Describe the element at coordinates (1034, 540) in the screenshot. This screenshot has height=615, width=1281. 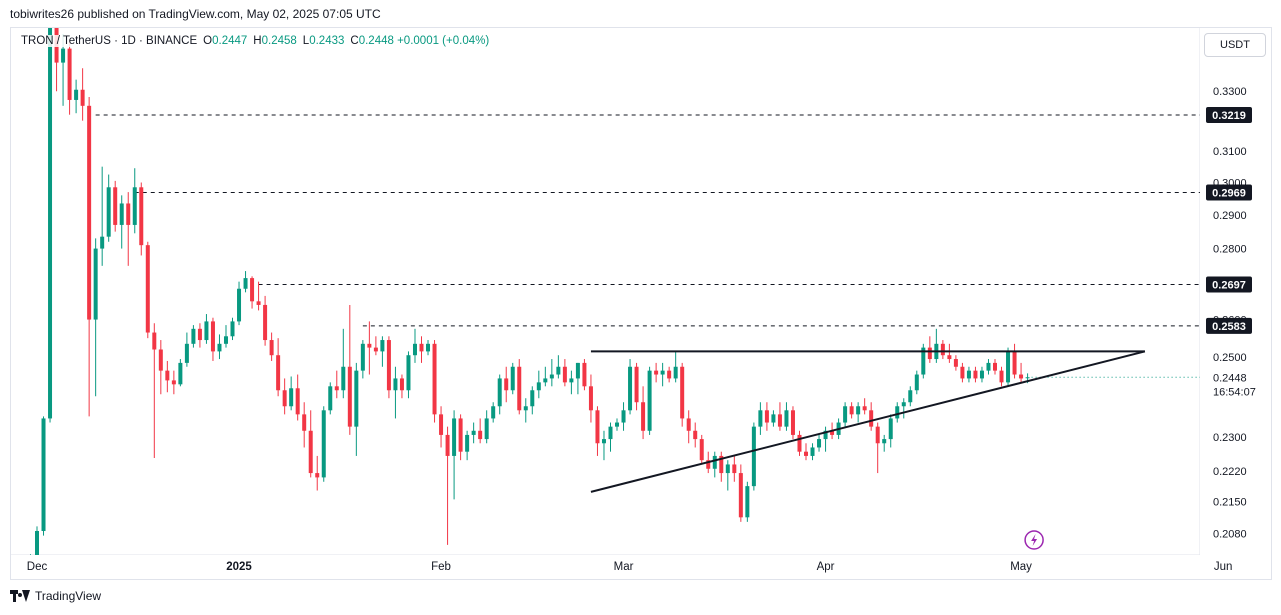
I see `lightning-icon` at that location.